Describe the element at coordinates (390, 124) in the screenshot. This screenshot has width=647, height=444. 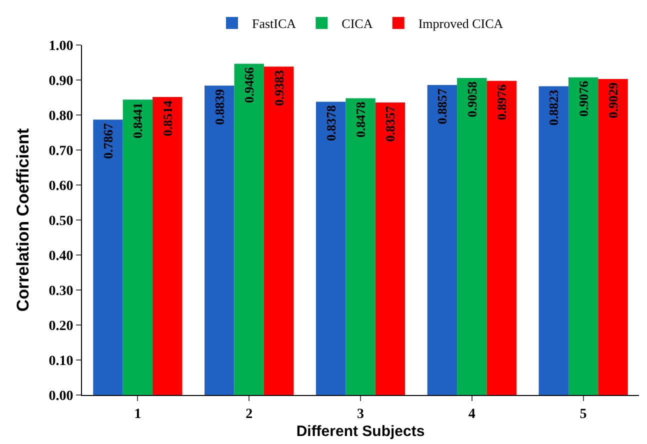
I see `data-label: 0.8357` at that location.